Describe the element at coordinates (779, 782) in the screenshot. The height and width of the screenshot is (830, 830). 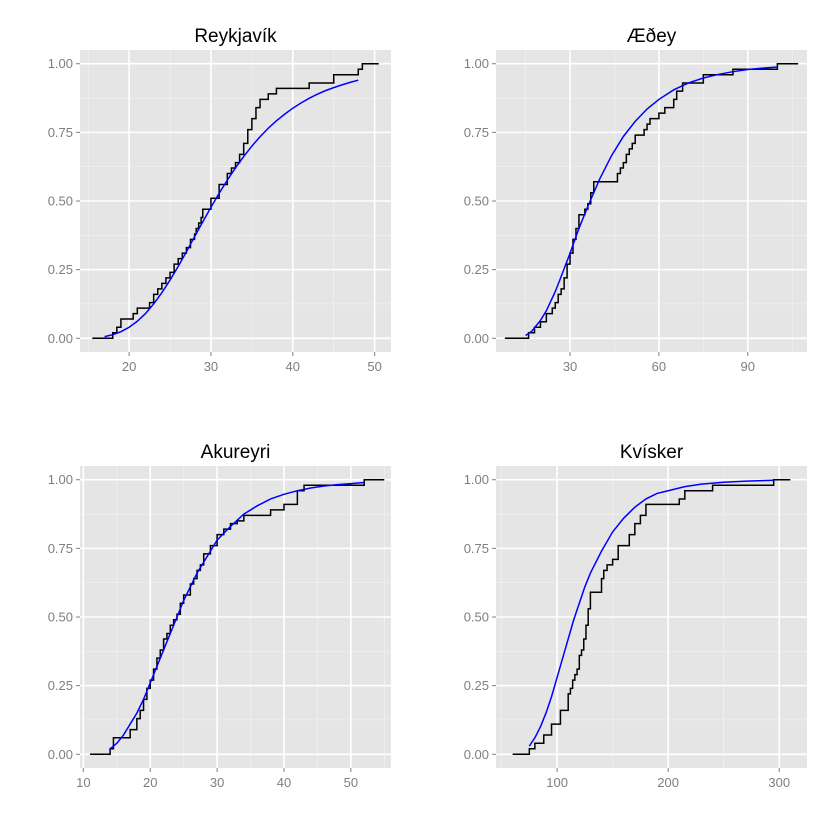
I see `x-tick-label: 300` at that location.